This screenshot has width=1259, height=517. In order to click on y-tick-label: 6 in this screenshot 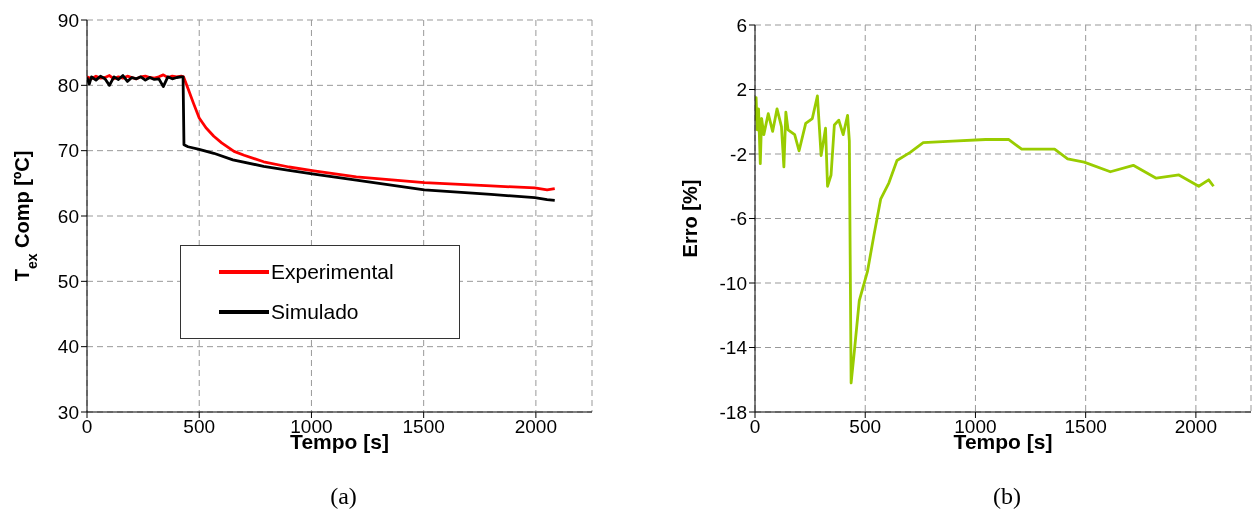, I will do `click(741, 25)`.